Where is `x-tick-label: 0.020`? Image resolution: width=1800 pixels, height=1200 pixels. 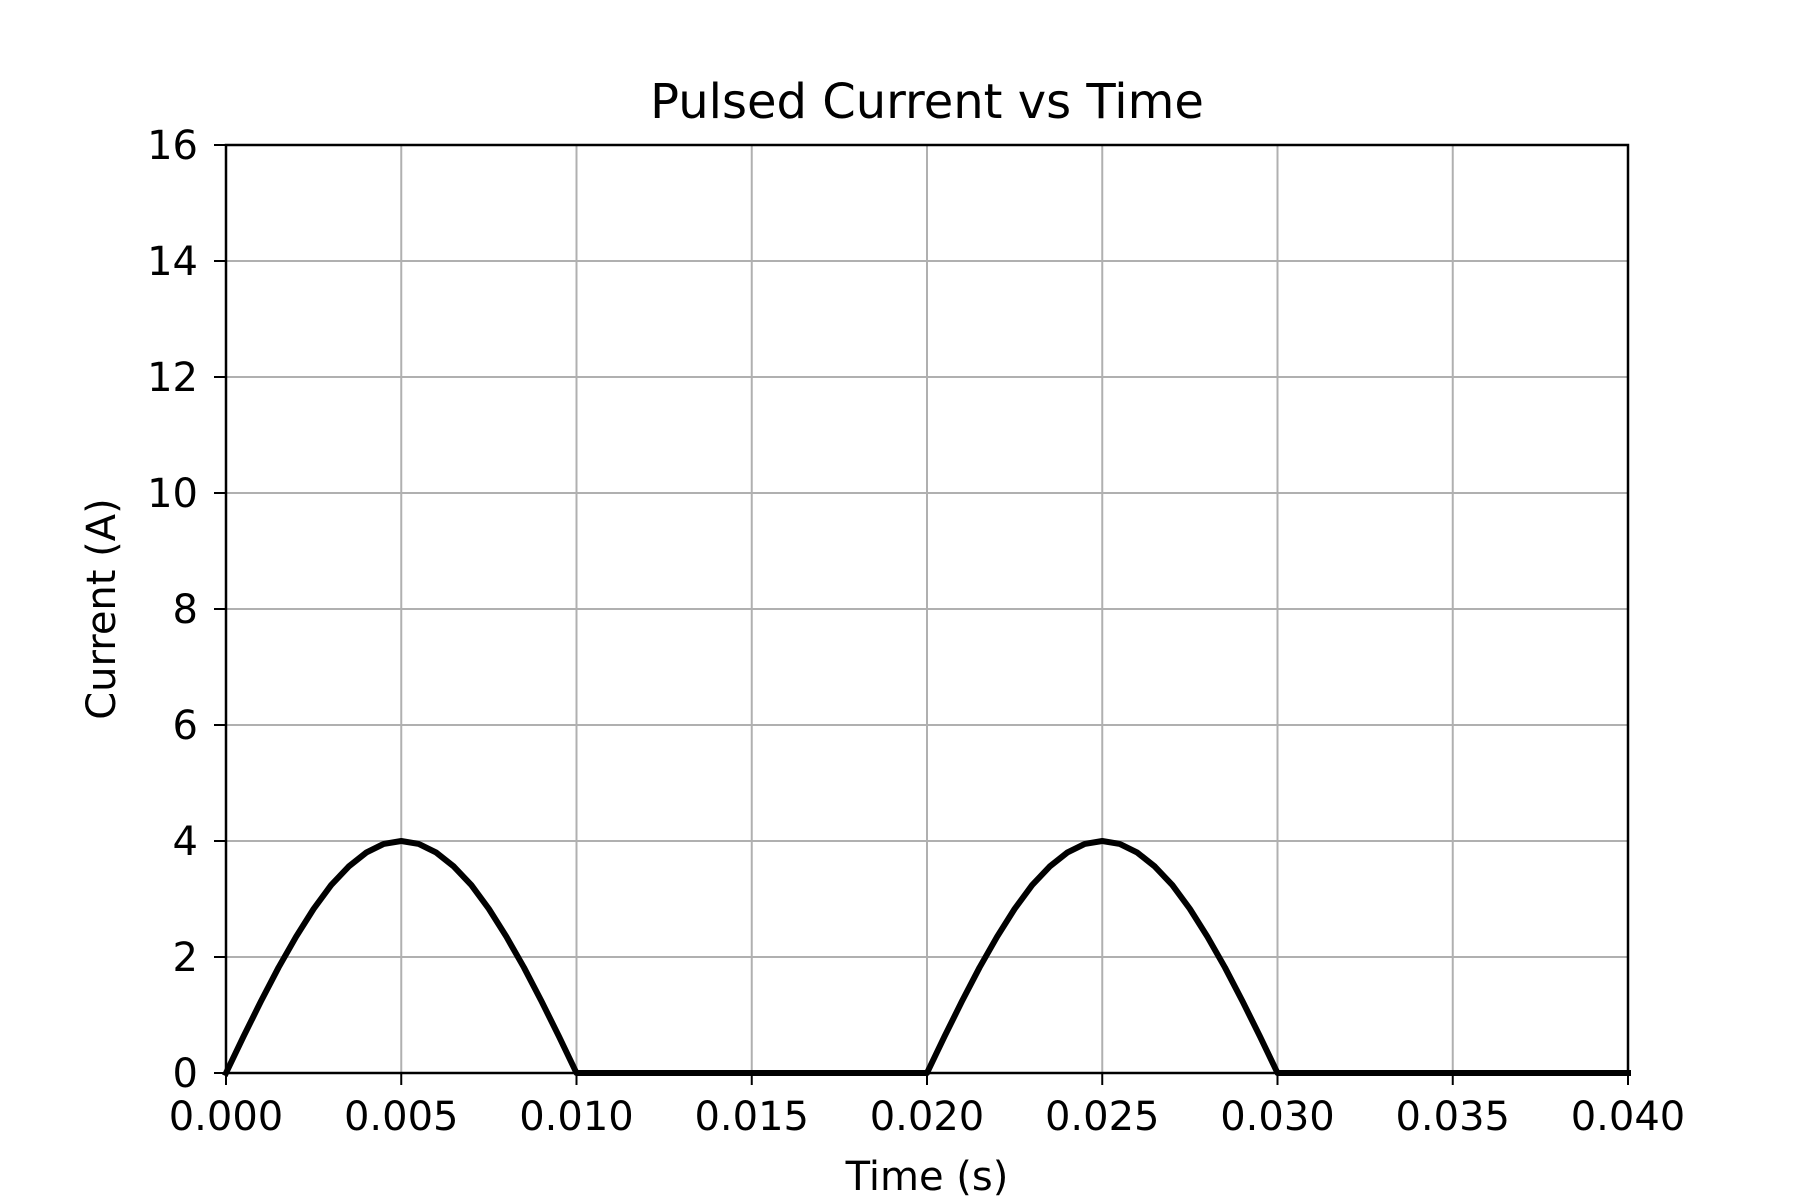
x-tick-label: 0.020 is located at coordinates (927, 1117).